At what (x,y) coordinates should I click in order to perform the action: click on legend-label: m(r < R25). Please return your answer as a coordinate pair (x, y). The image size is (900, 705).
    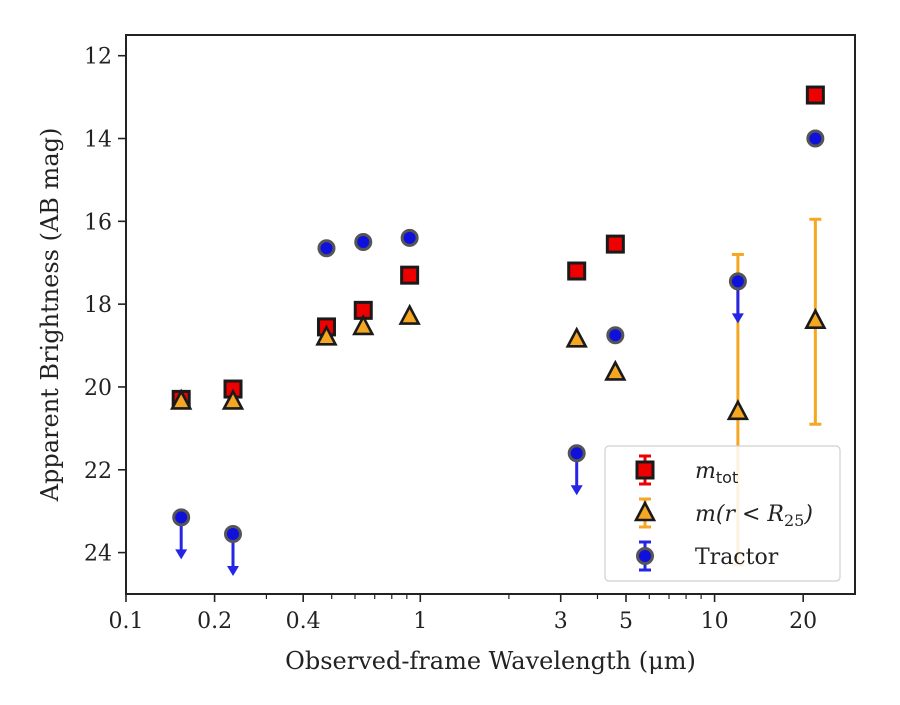
    Looking at the image, I should click on (754, 516).